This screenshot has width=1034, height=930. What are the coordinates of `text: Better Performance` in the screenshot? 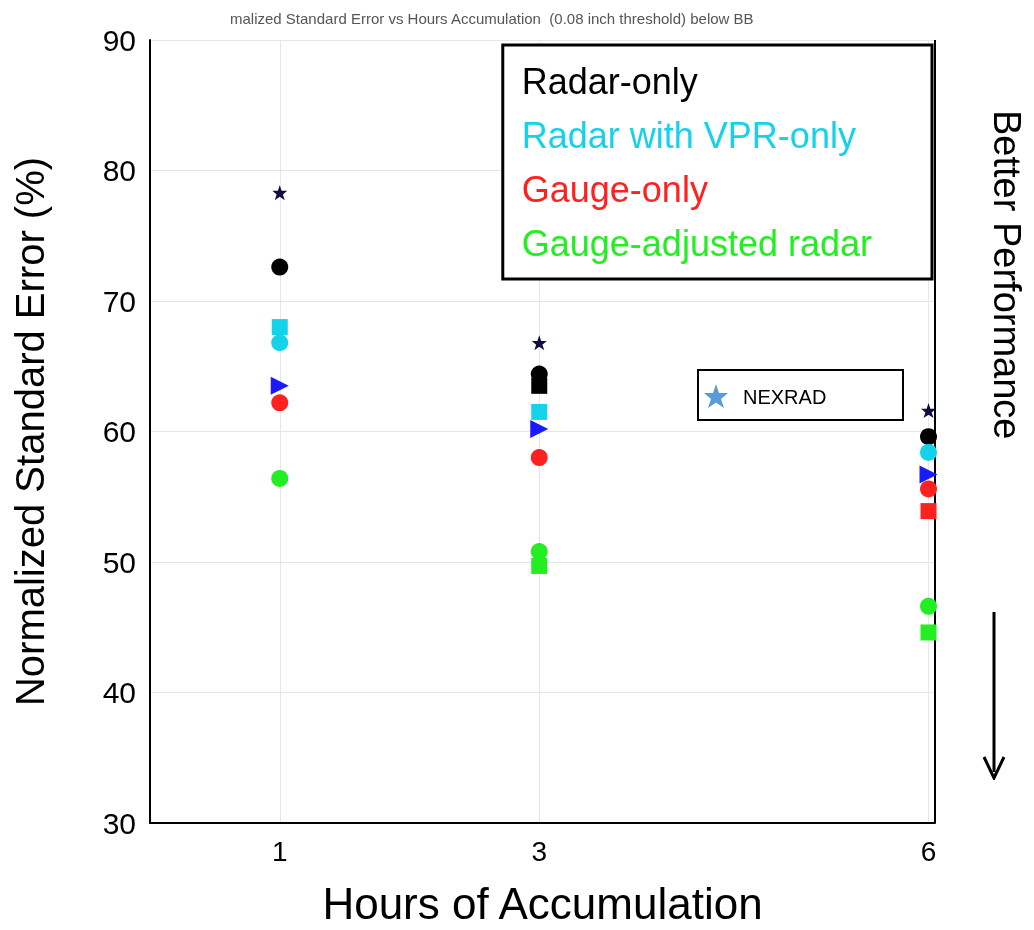 It's located at (1006, 275).